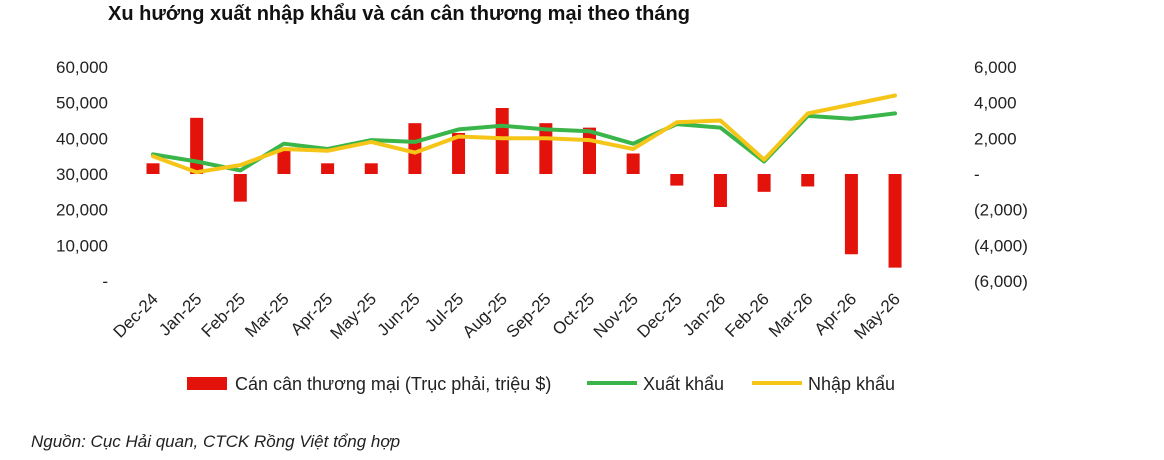  What do you see at coordinates (1001, 210) in the screenshot?
I see `right-tick-label: (2,000)` at bounding box center [1001, 210].